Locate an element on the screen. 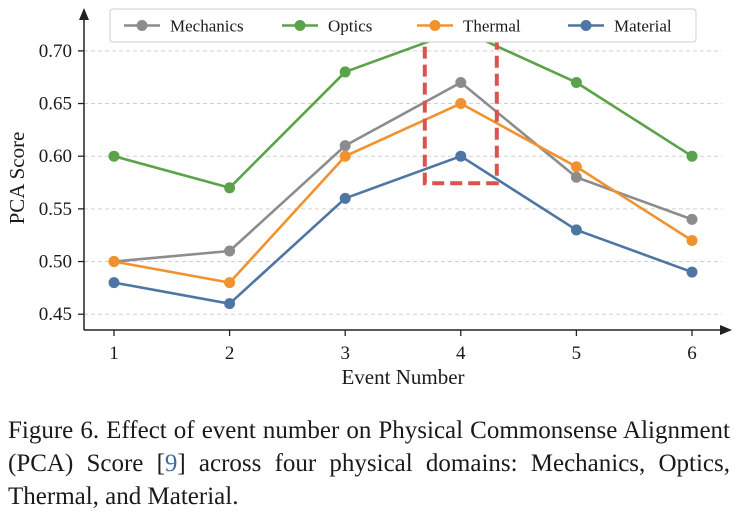 The width and height of the screenshot is (740, 516). legend-label-mechanics: Mechanics is located at coordinates (207, 26).